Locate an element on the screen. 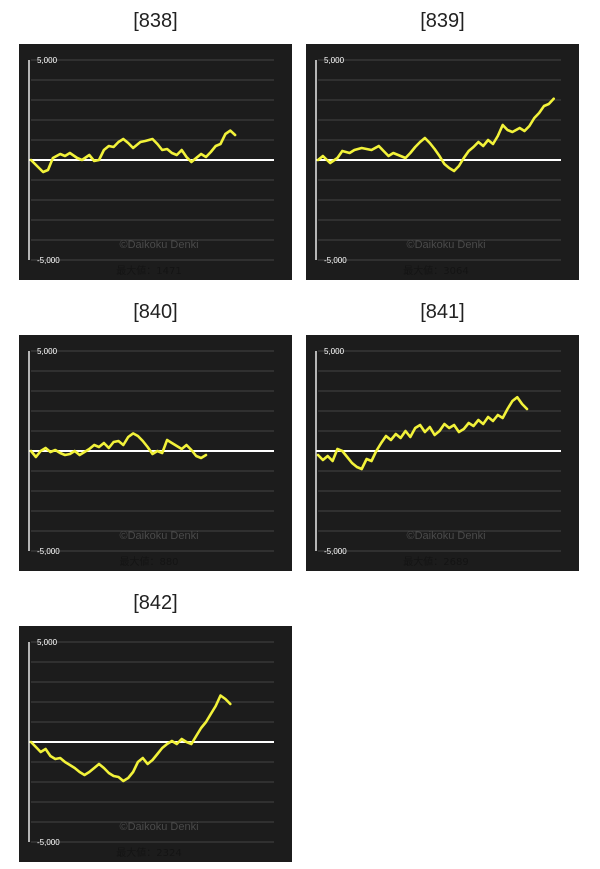  max-value-label: 最大値：2689 is located at coordinates (435, 561).